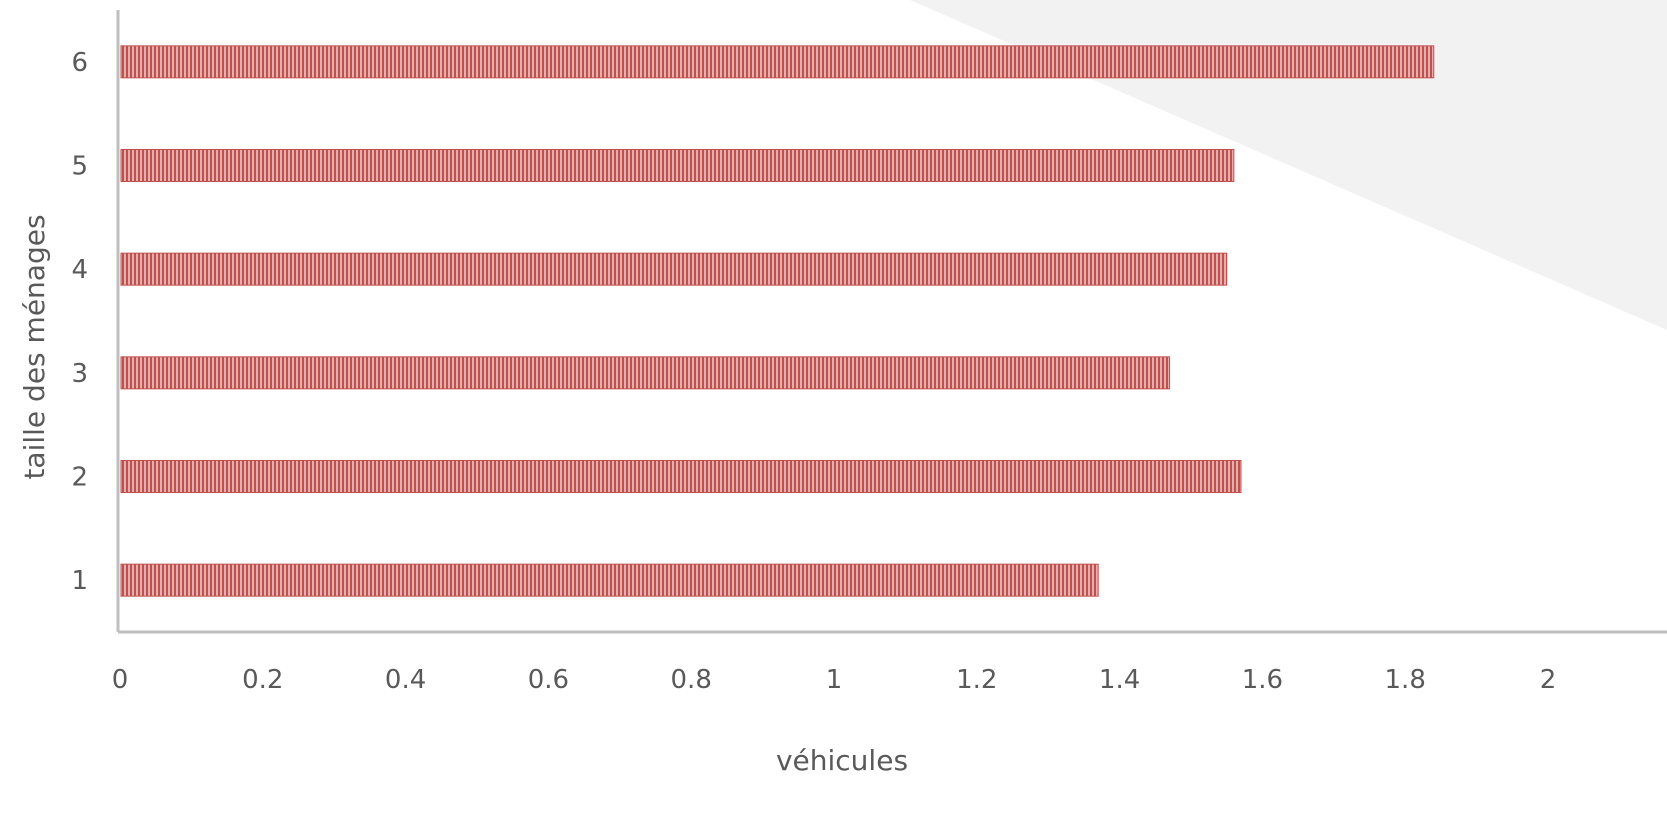 This screenshot has width=1667, height=826. I want to click on x-tick-label-1.4: 1.4, so click(1119, 680).